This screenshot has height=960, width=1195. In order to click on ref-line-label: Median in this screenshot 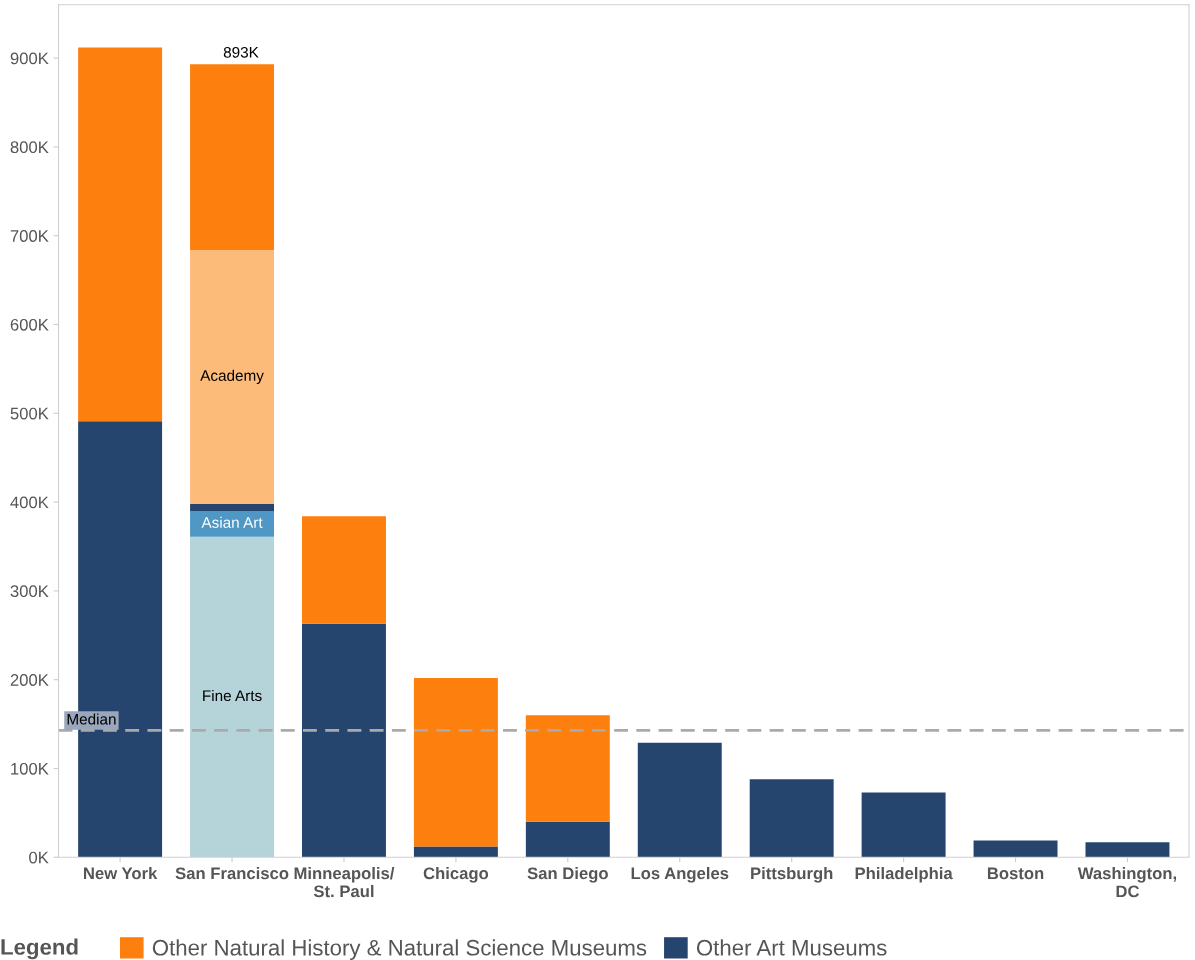, I will do `click(91, 719)`.